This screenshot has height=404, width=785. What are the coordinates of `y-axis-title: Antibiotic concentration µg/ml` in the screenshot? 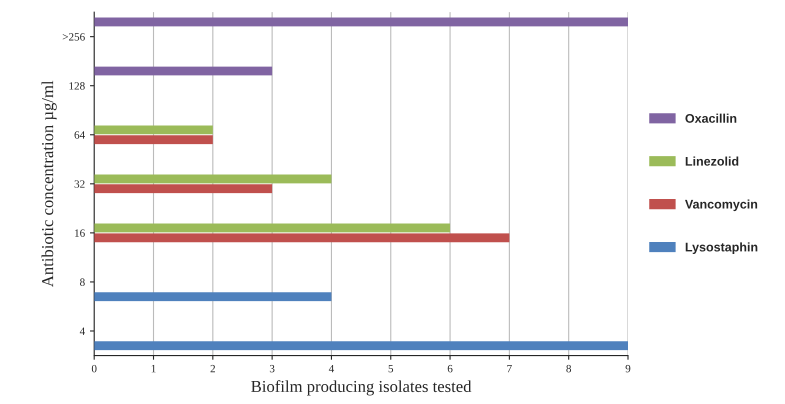 It's located at (49, 184).